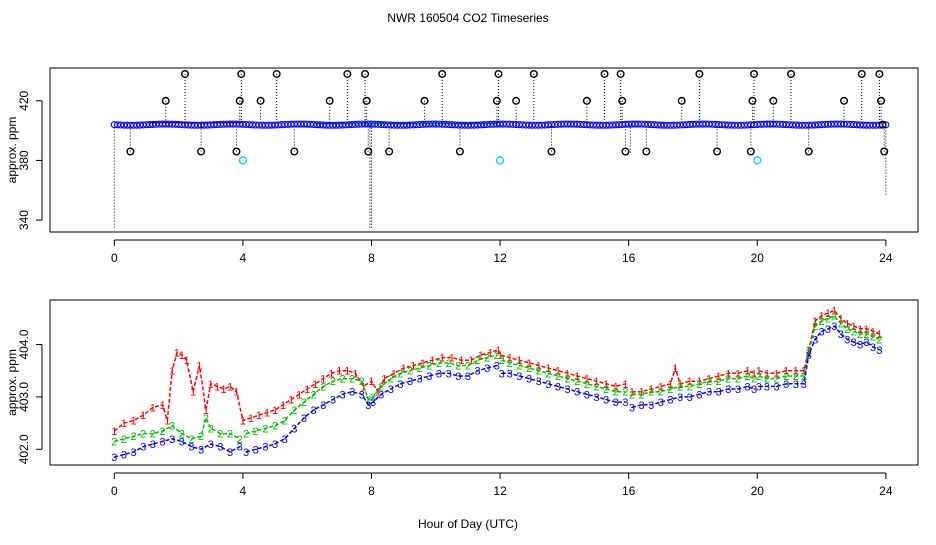  What do you see at coordinates (114, 258) in the screenshot?
I see `top-x-tick-label: 0` at bounding box center [114, 258].